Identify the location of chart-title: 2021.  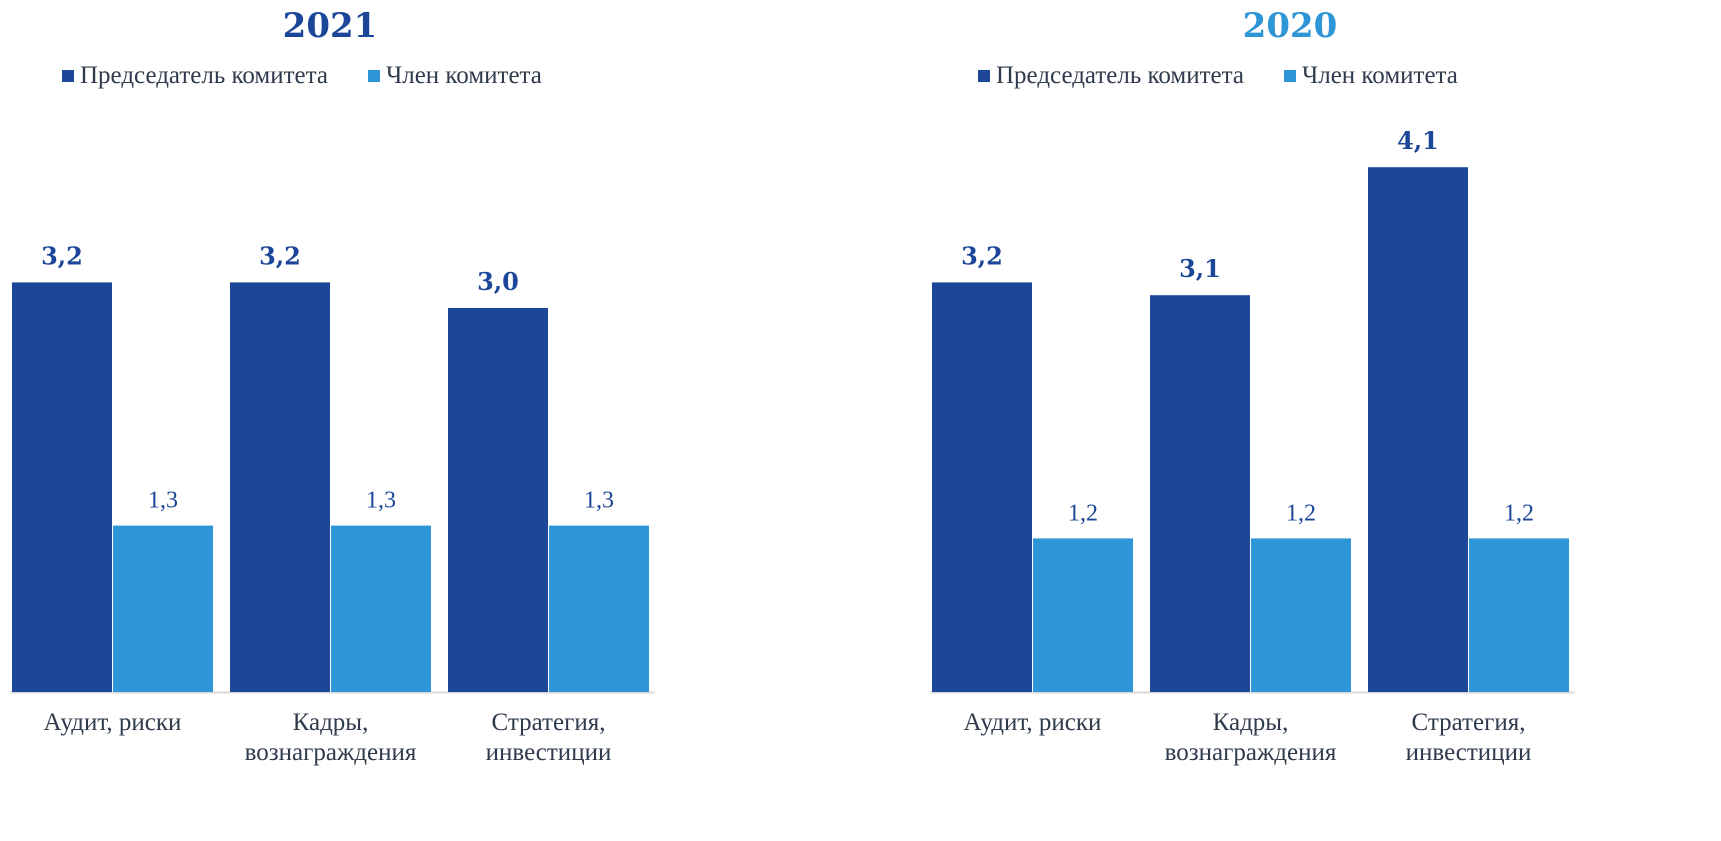
(330, 26).